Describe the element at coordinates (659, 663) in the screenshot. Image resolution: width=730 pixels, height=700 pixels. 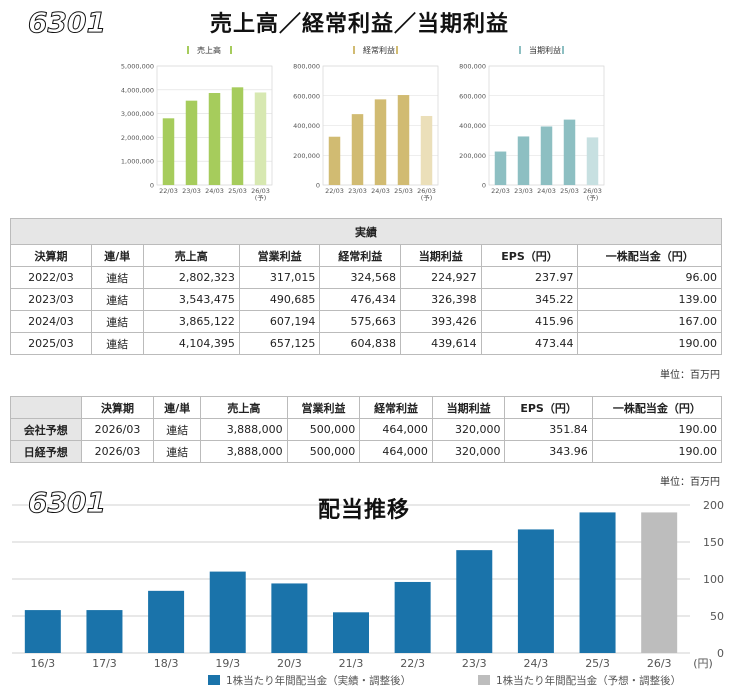
I see `x-tick-label: 26/3` at that location.